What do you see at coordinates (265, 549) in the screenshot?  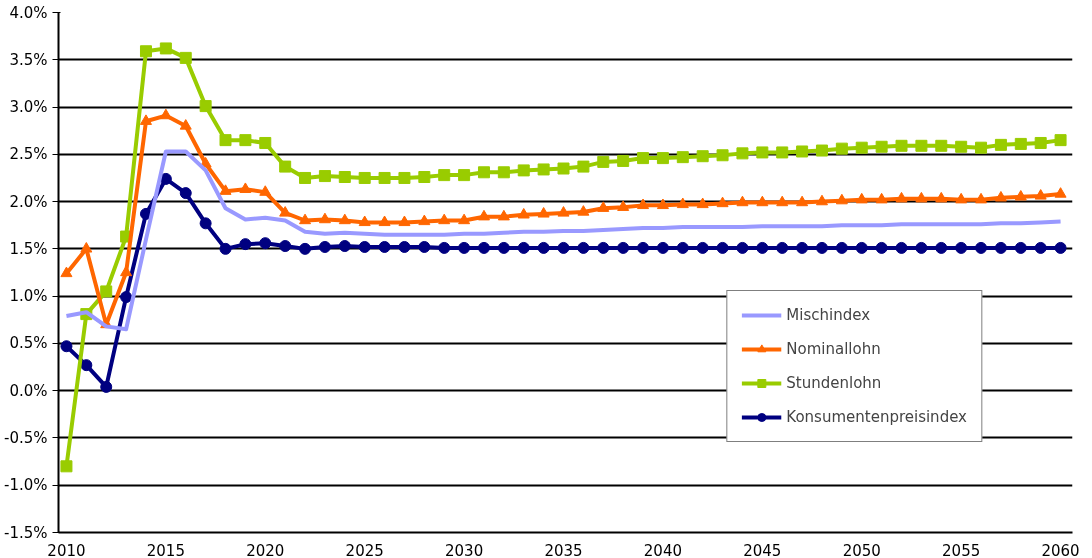 I see `x-tick-label: 2020` at bounding box center [265, 549].